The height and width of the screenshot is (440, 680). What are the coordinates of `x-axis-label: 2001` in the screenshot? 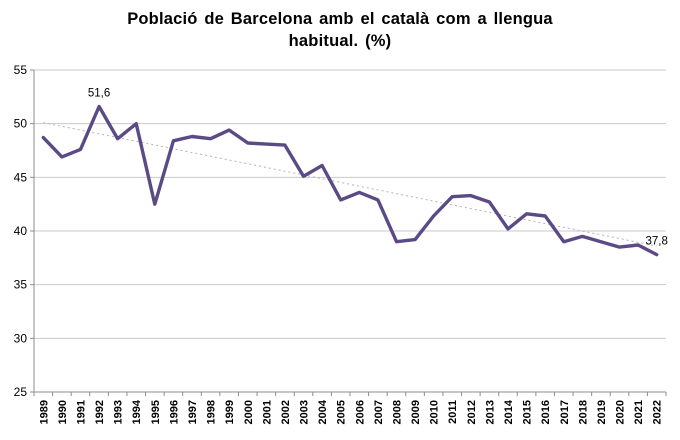 It's located at (267, 412).